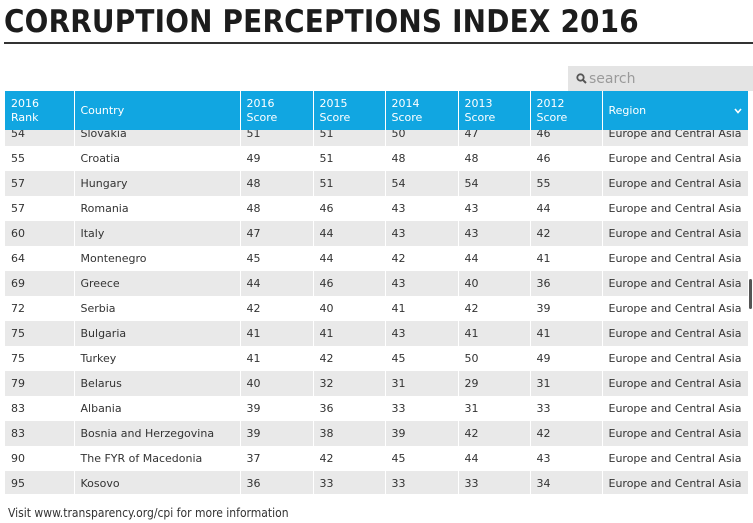  I want to click on region-filter-dropdown: Region, so click(675, 110).